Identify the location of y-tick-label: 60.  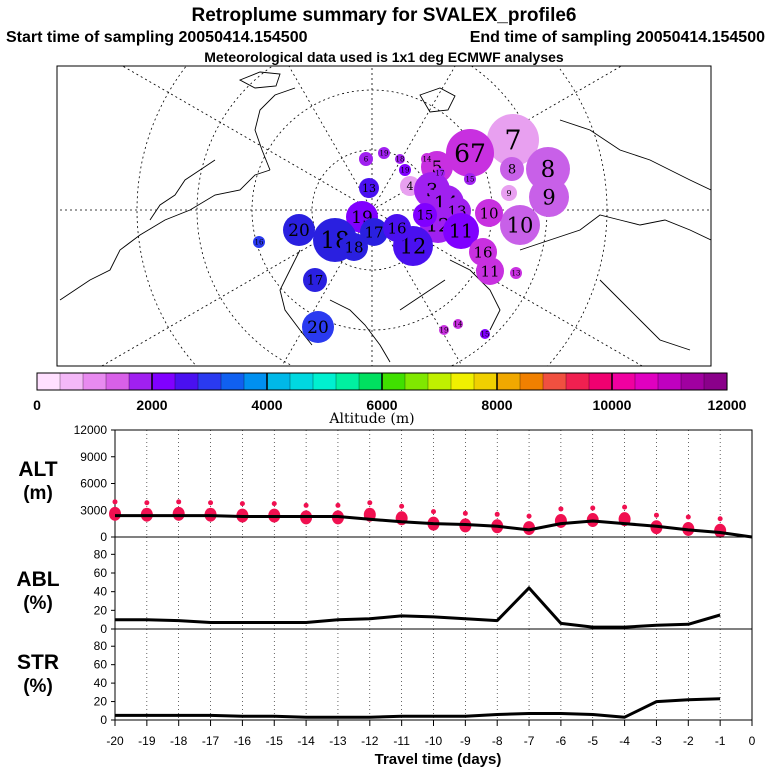
(101, 665).